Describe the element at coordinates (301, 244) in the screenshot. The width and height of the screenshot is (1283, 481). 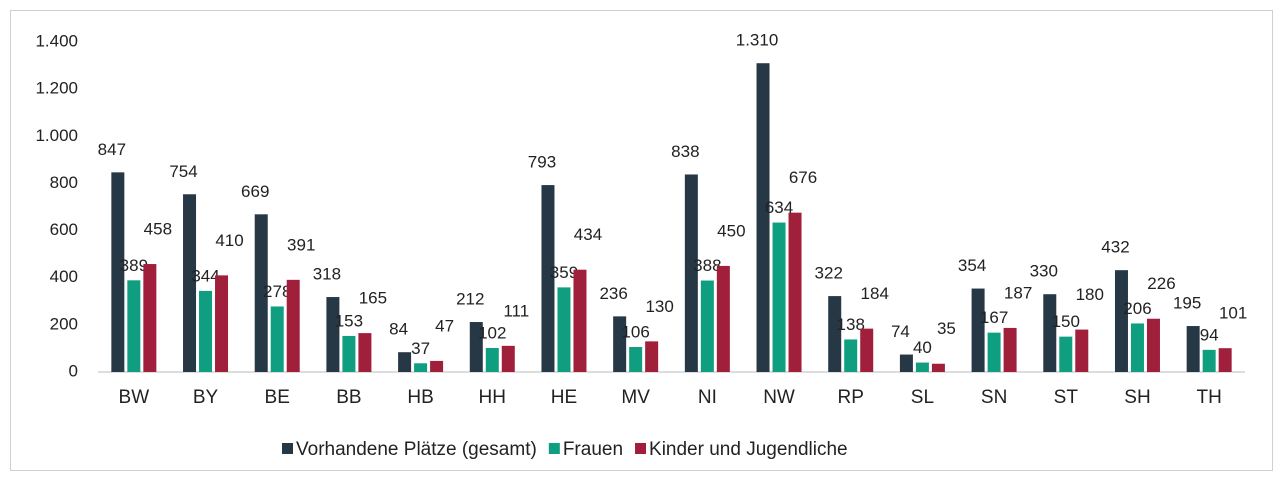
I see `data-label: 391` at that location.